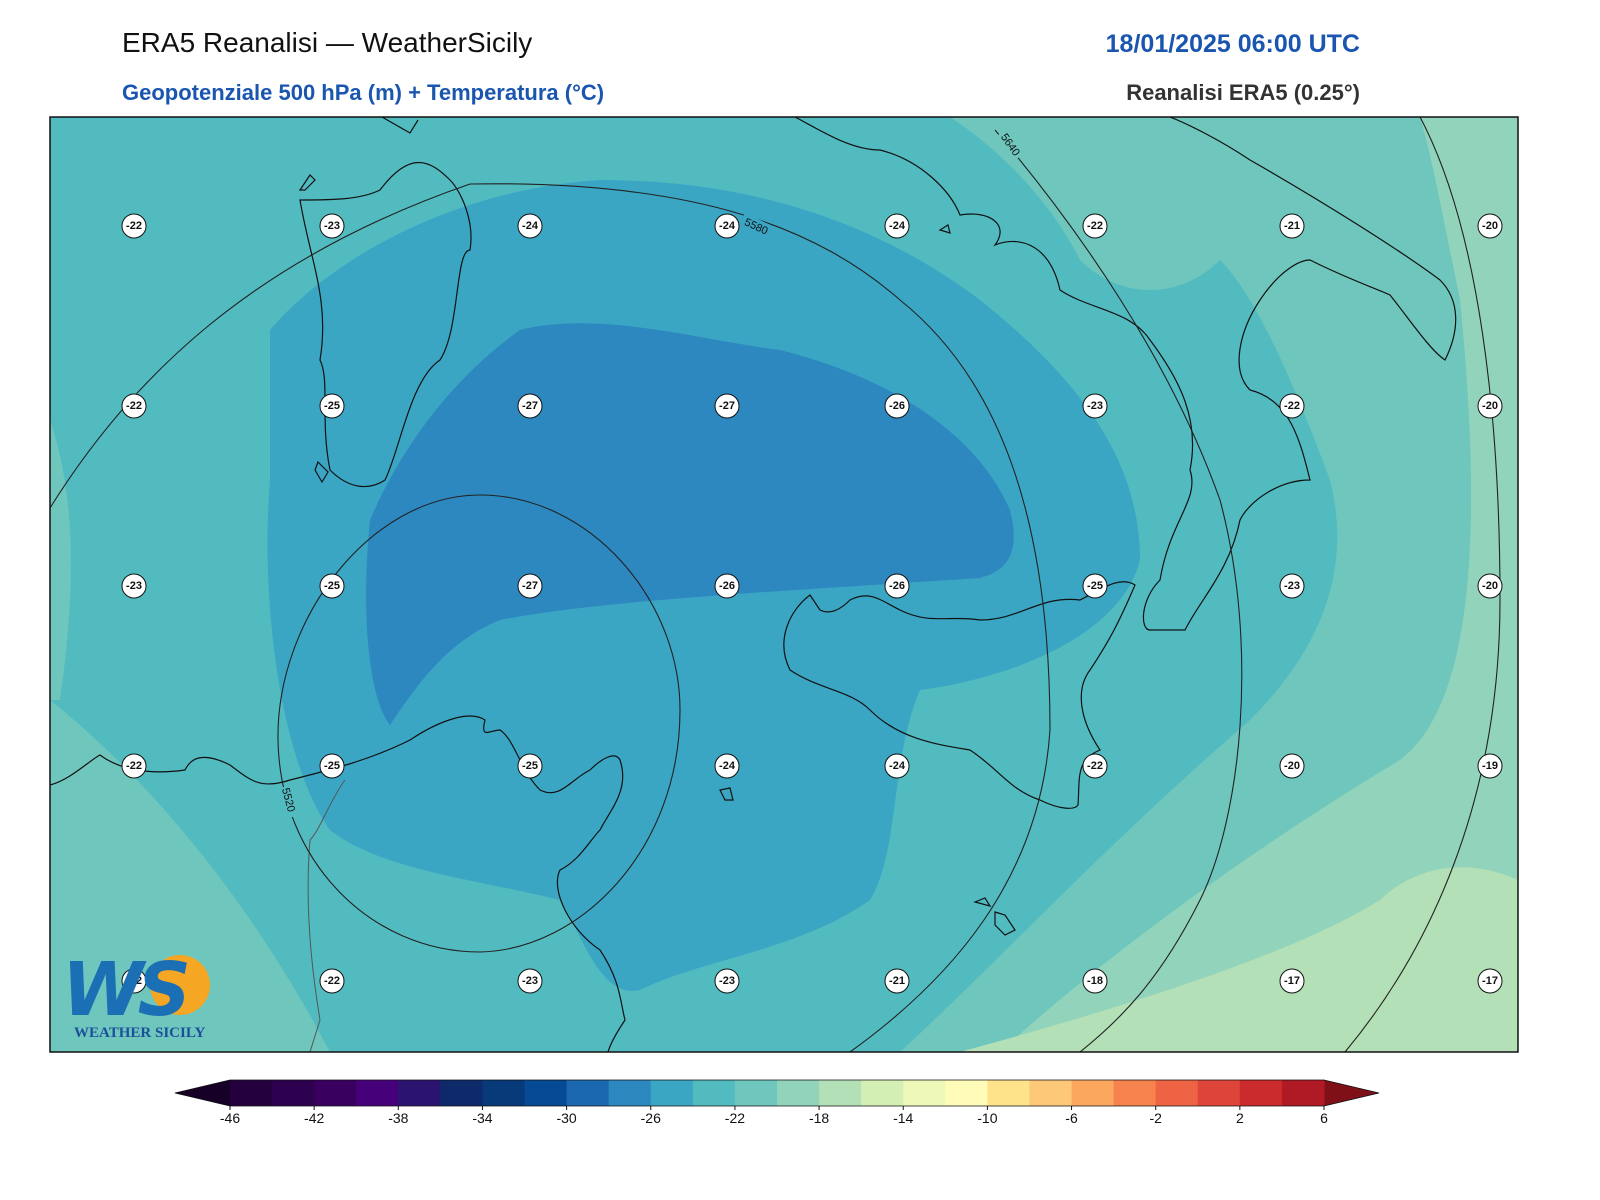 The height and width of the screenshot is (1200, 1600). I want to click on colorbar-tick-label: -38, so click(398, 1118).